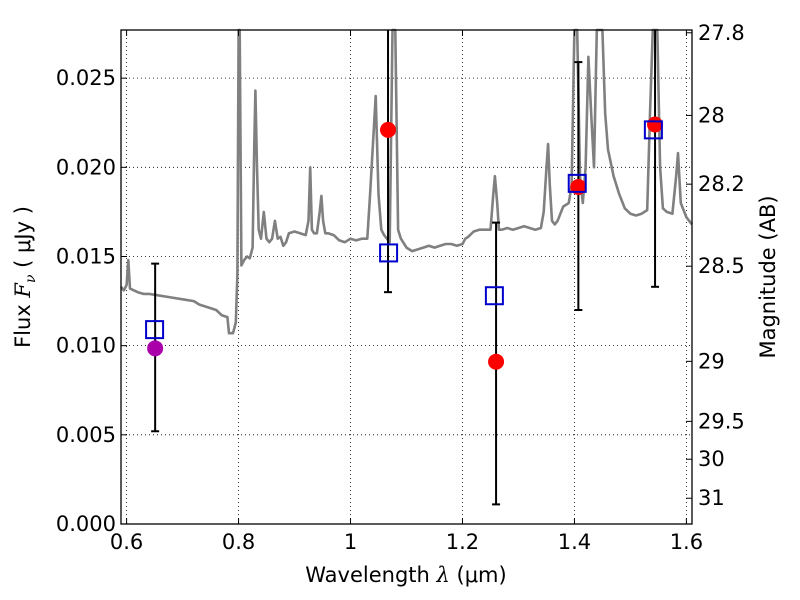 This screenshot has height=600, width=800. Describe the element at coordinates (86, 256) in the screenshot. I see `y-tick-label: 0.015` at that location.